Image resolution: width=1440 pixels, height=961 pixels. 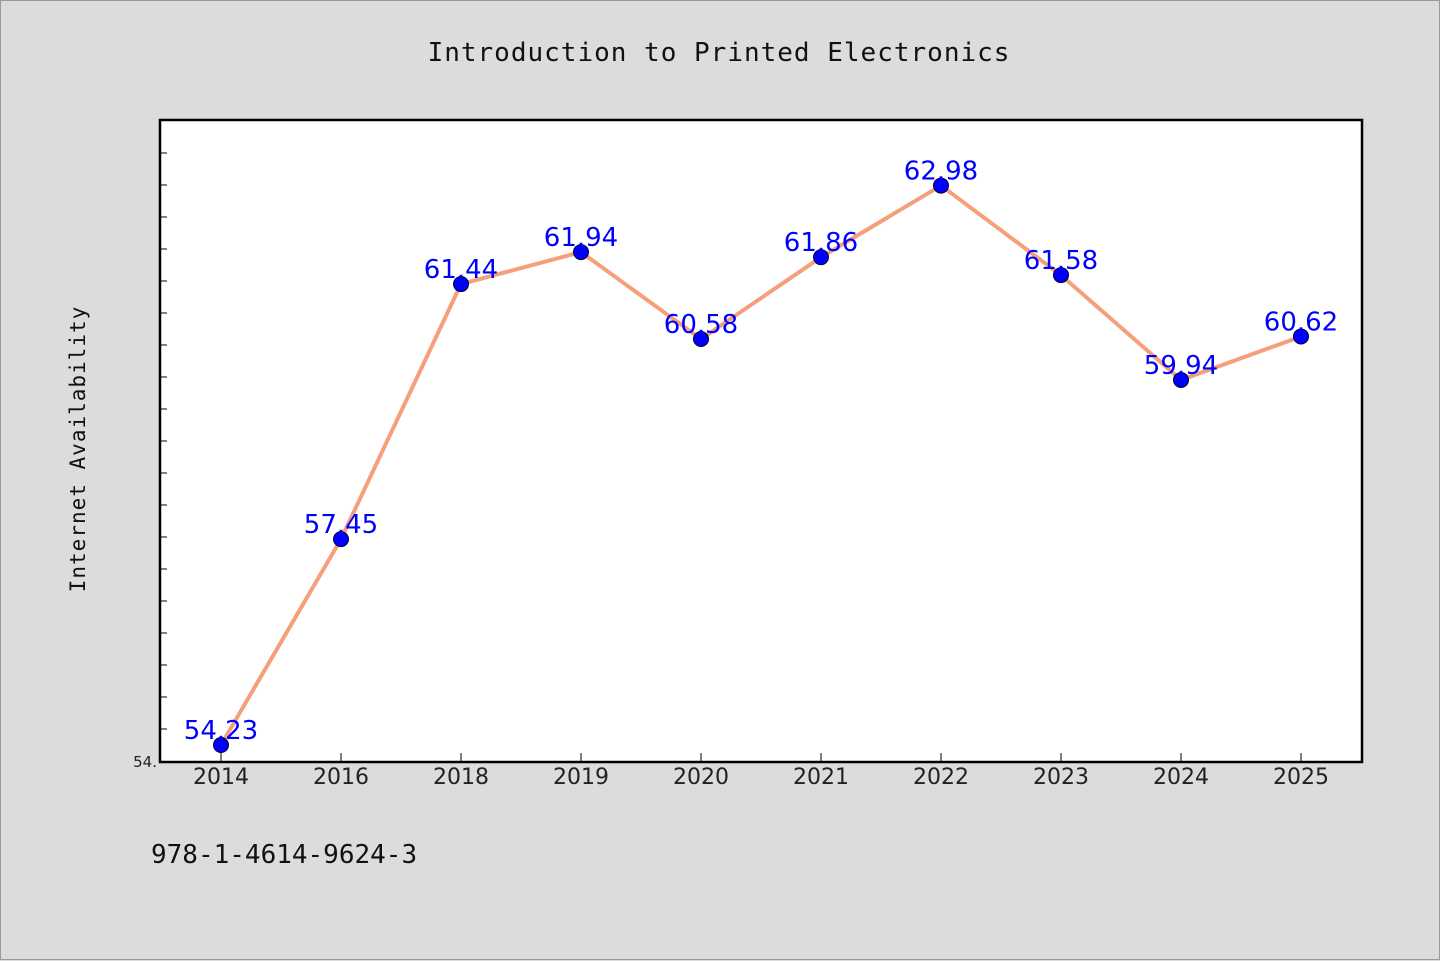 What do you see at coordinates (1061, 777) in the screenshot?
I see `x-tick-label: 2023` at bounding box center [1061, 777].